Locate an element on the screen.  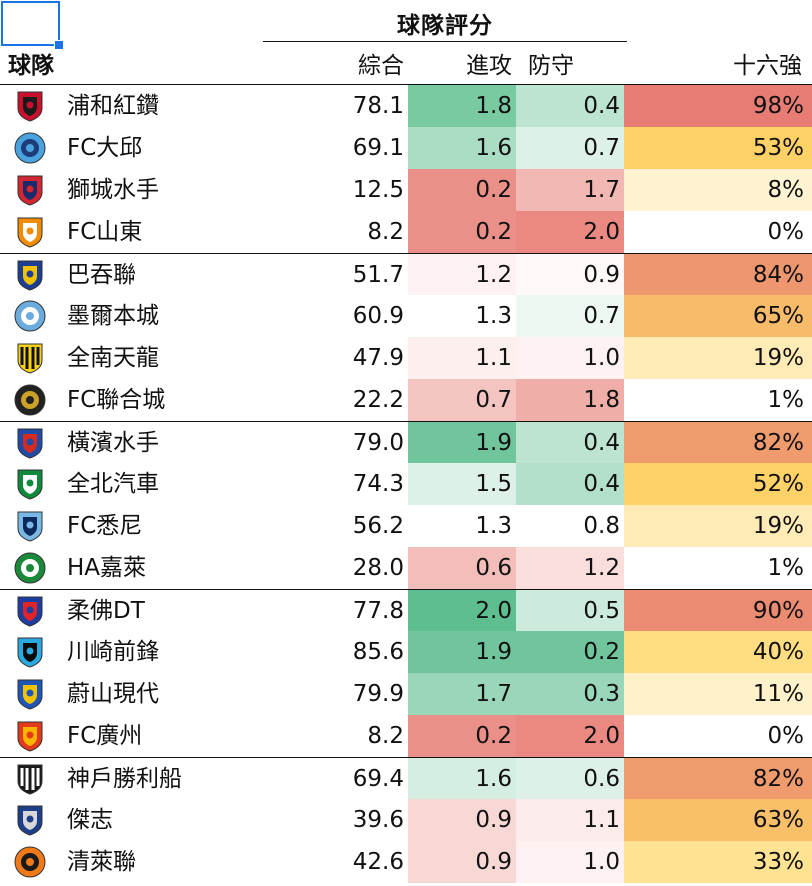
overall-rating: 42.6 is located at coordinates (378, 862).